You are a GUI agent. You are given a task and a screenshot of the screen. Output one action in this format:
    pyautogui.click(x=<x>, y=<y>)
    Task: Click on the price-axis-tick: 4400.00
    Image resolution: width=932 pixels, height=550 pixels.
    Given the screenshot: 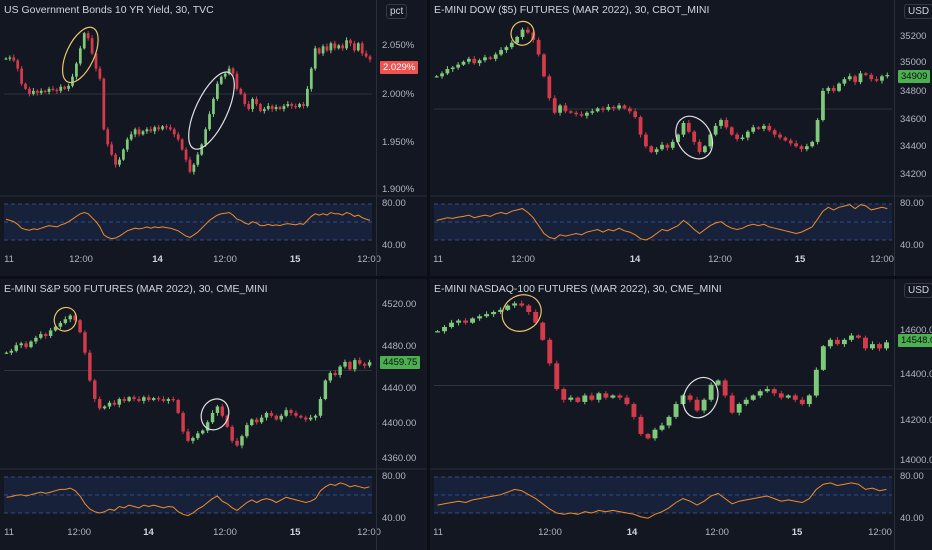 What is the action you would take?
    pyautogui.click(x=399, y=423)
    